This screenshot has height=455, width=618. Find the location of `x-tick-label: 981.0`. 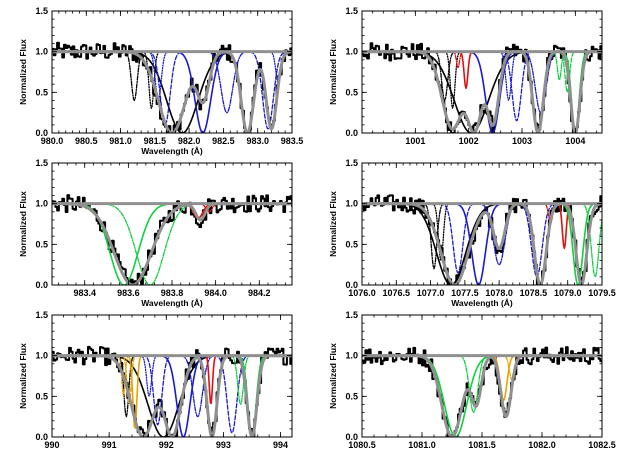

x-tick-label: 981.0 is located at coordinates (120, 141).